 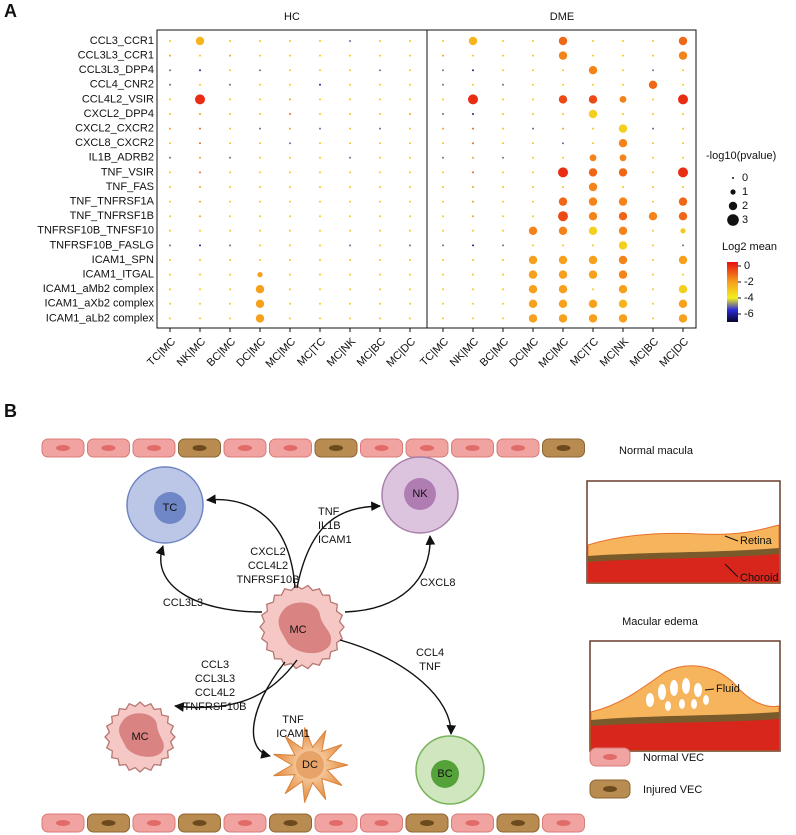 I want to click on x-tick-label: MC|BC, so click(x=371, y=352).